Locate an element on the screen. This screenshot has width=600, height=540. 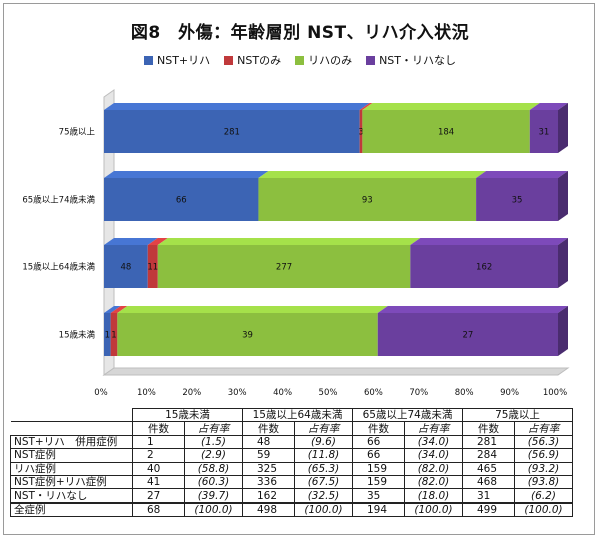
x-tick-label: 90% is located at coordinates (509, 393).